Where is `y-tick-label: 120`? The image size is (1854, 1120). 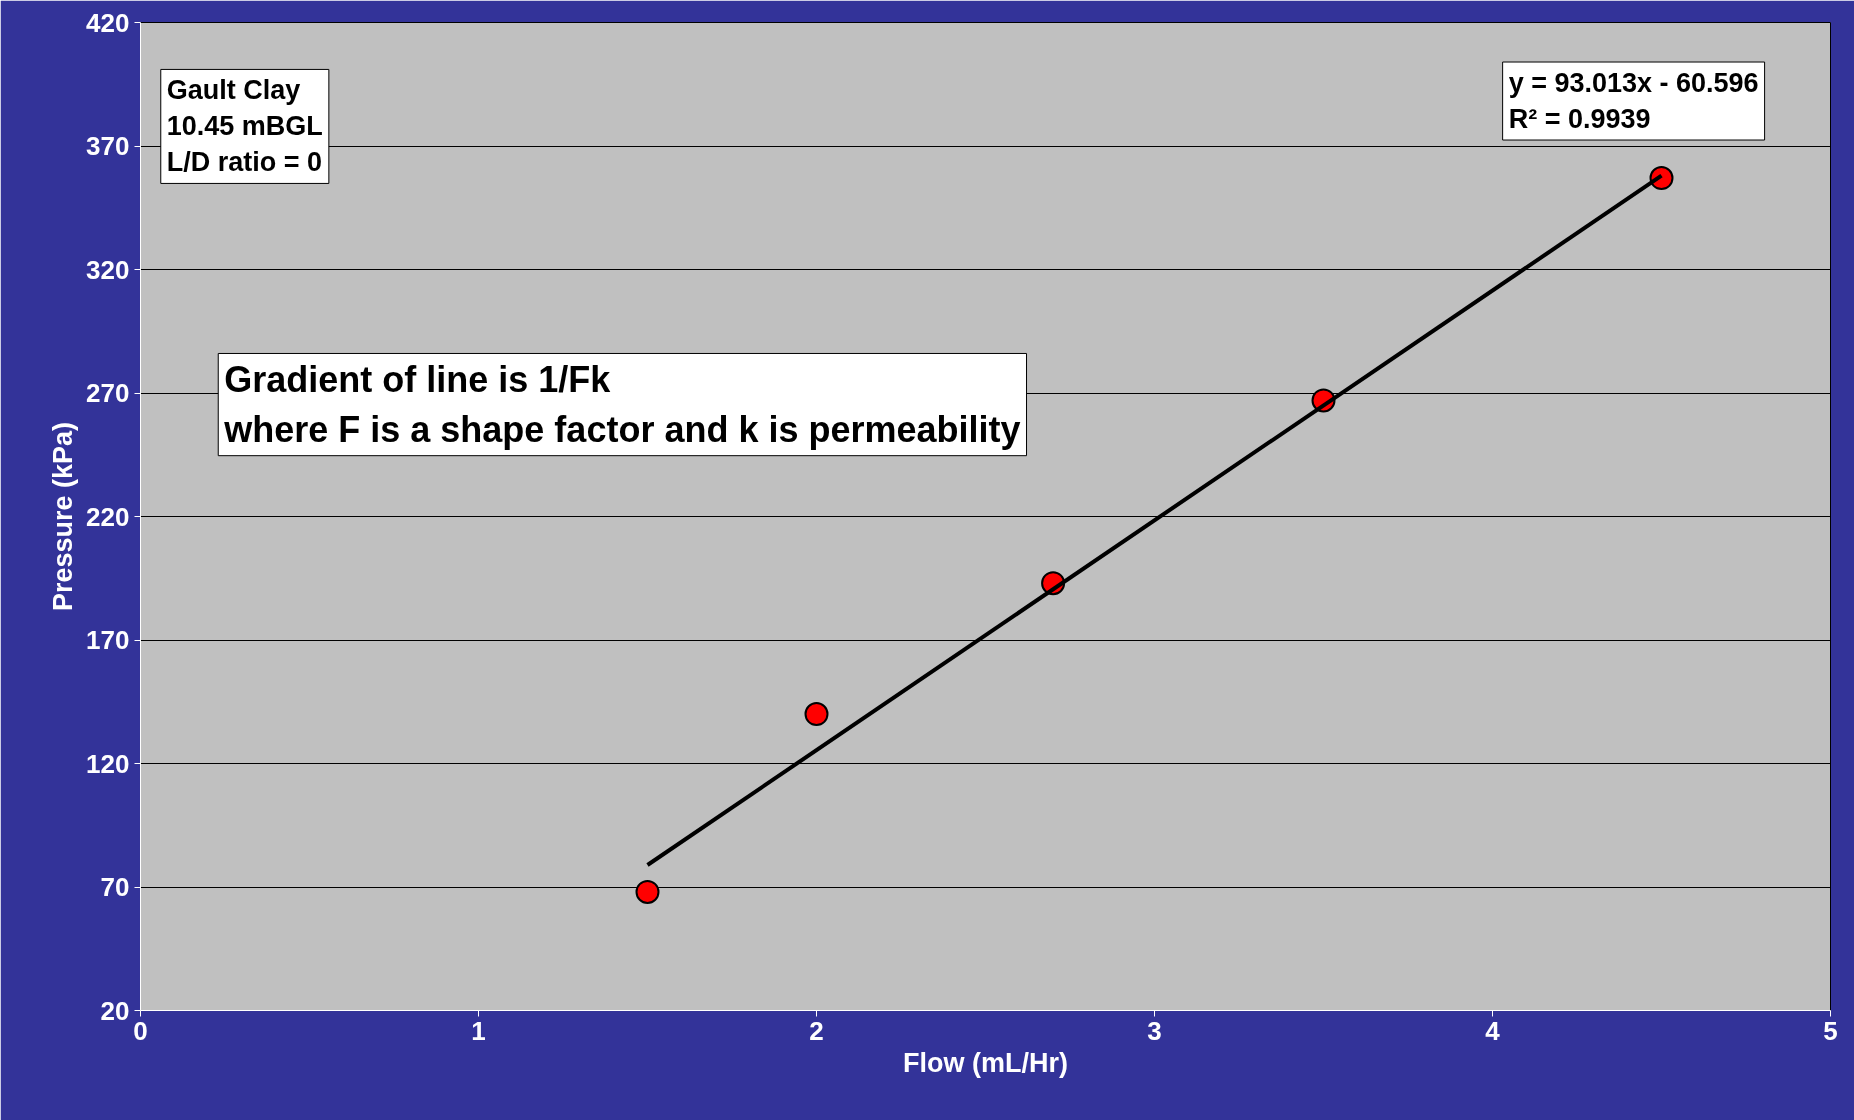
y-tick-label: 120 is located at coordinates (108, 763).